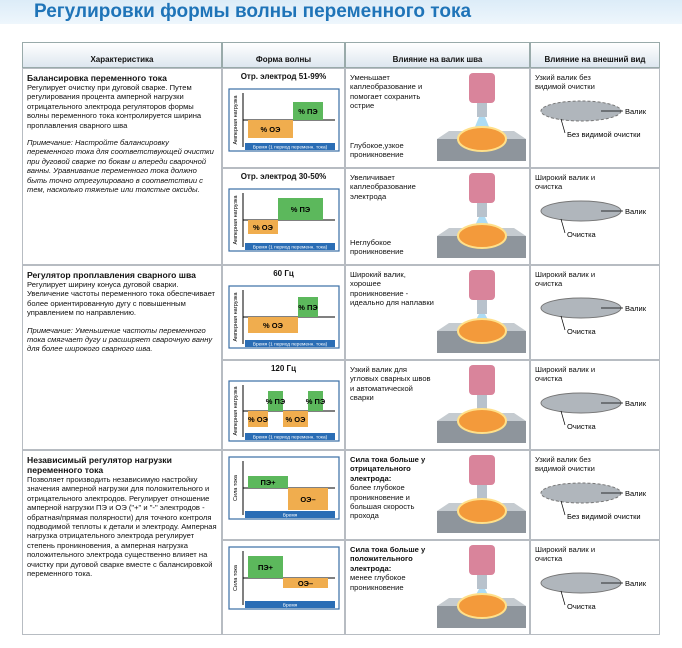 The image size is (682, 648). Describe the element at coordinates (283, 368) in the screenshot. I see `waveform-title: 120 Гц` at that location.